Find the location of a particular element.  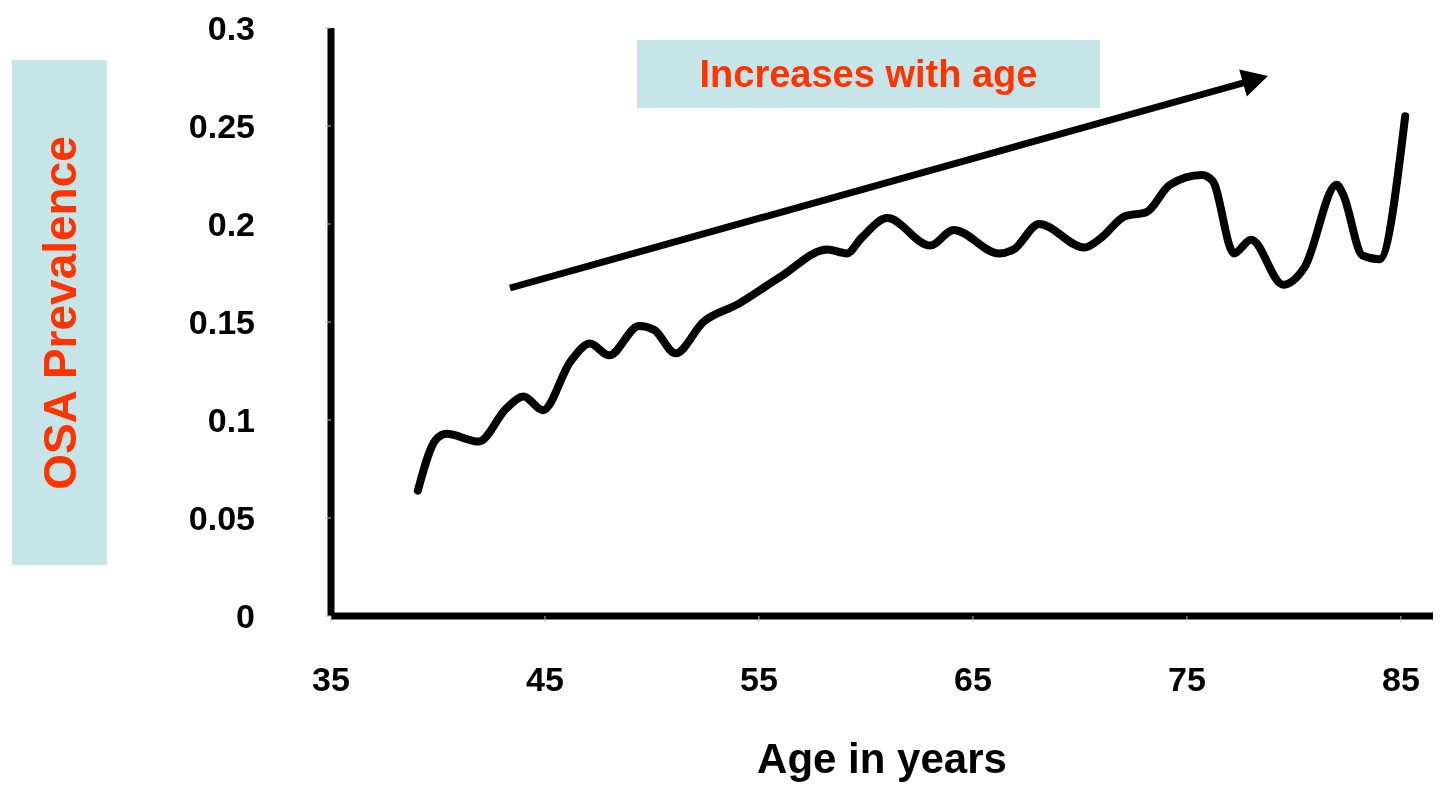

y-tick-label: 0.25 is located at coordinates (221, 126).